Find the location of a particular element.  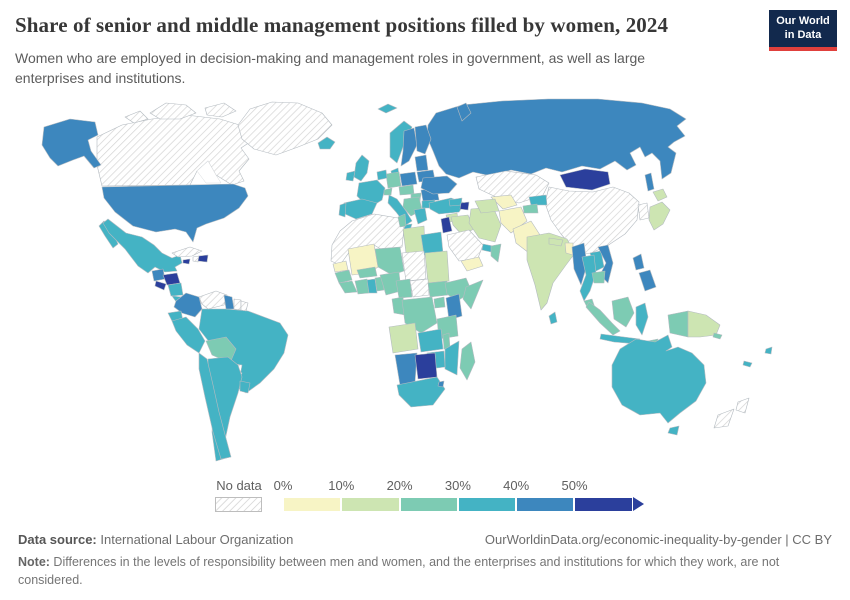

country-iceland is located at coordinates (326, 143).